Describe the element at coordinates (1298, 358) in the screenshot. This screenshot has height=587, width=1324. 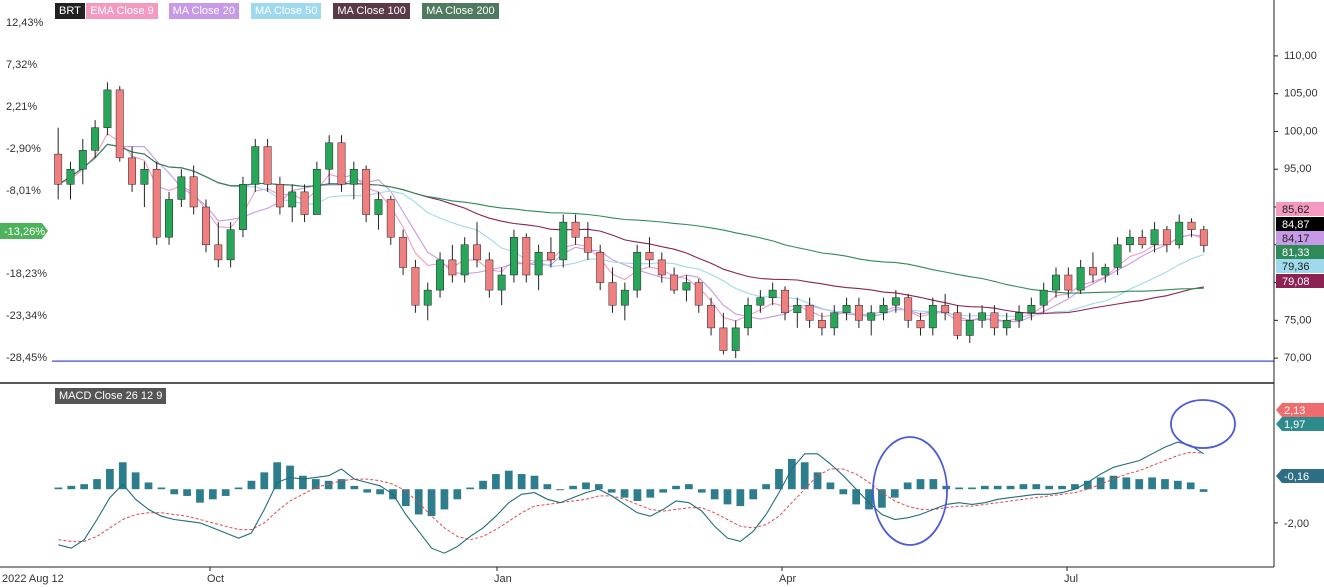
I see `right-tick-label: 70,00` at that location.